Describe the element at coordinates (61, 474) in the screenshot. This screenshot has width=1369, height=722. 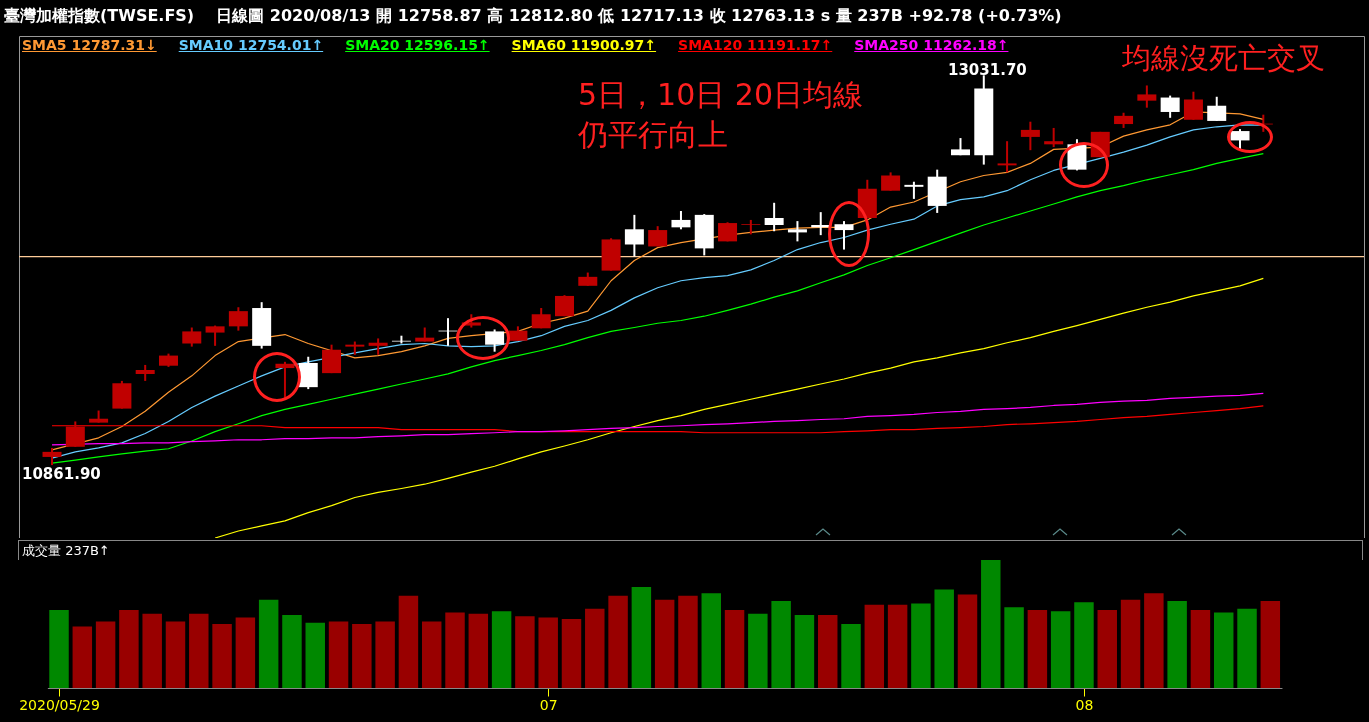
I see `annotation: 10861.90` at that location.